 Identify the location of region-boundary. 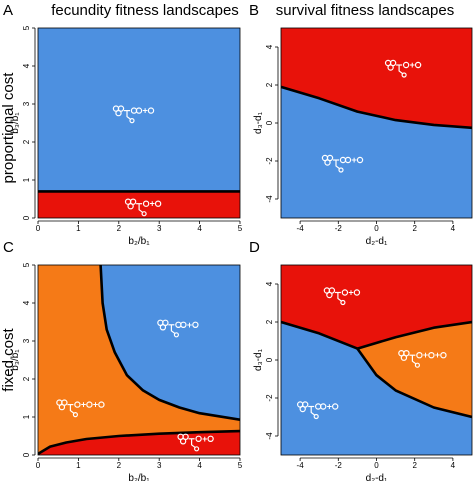
(376, 107).